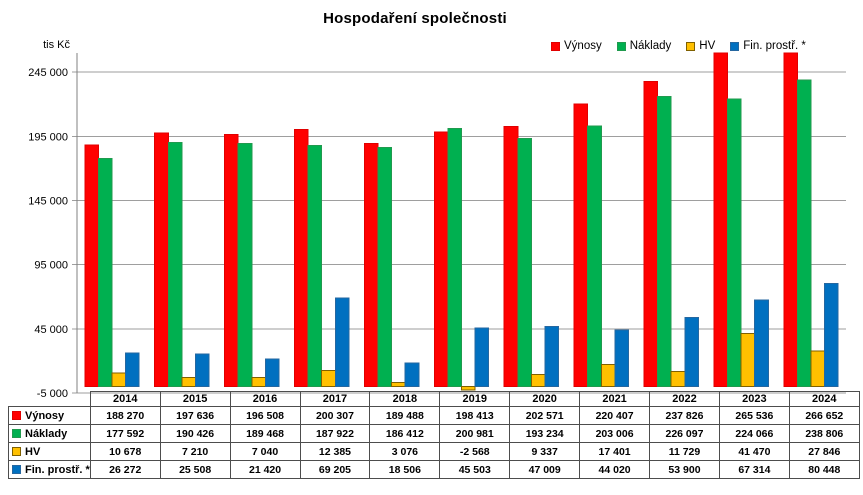 The width and height of the screenshot is (863, 495). I want to click on table-row-label-text: Fin. prostř. *, so click(57, 469).